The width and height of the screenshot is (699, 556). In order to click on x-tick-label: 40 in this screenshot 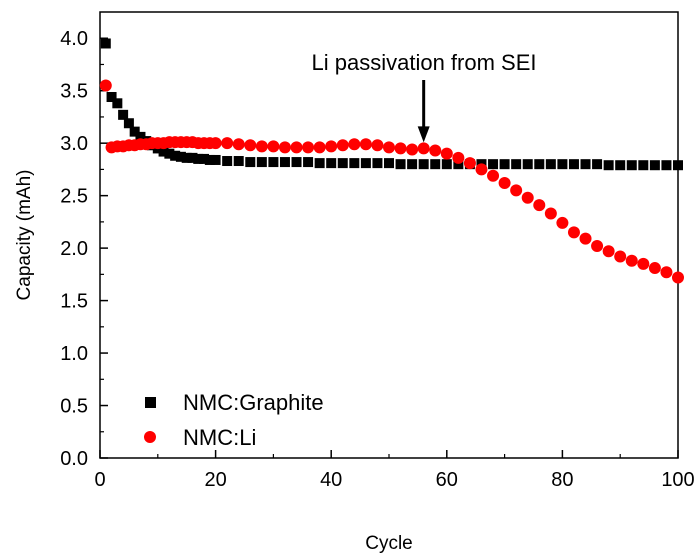, I will do `click(331, 480)`.